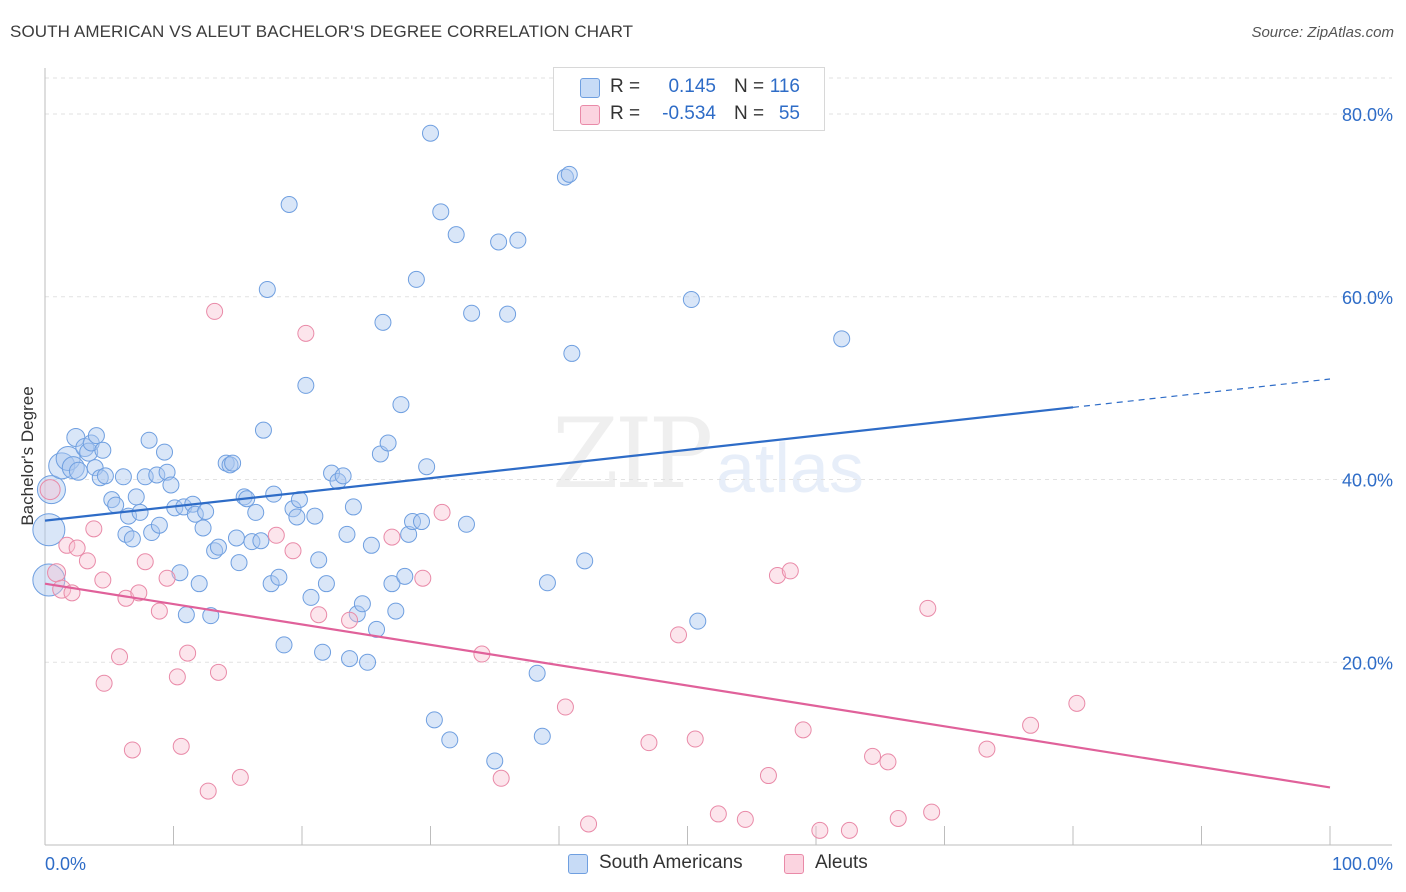  I want to click on y-axis-label: Bachelor's Degree, so click(27, 456).